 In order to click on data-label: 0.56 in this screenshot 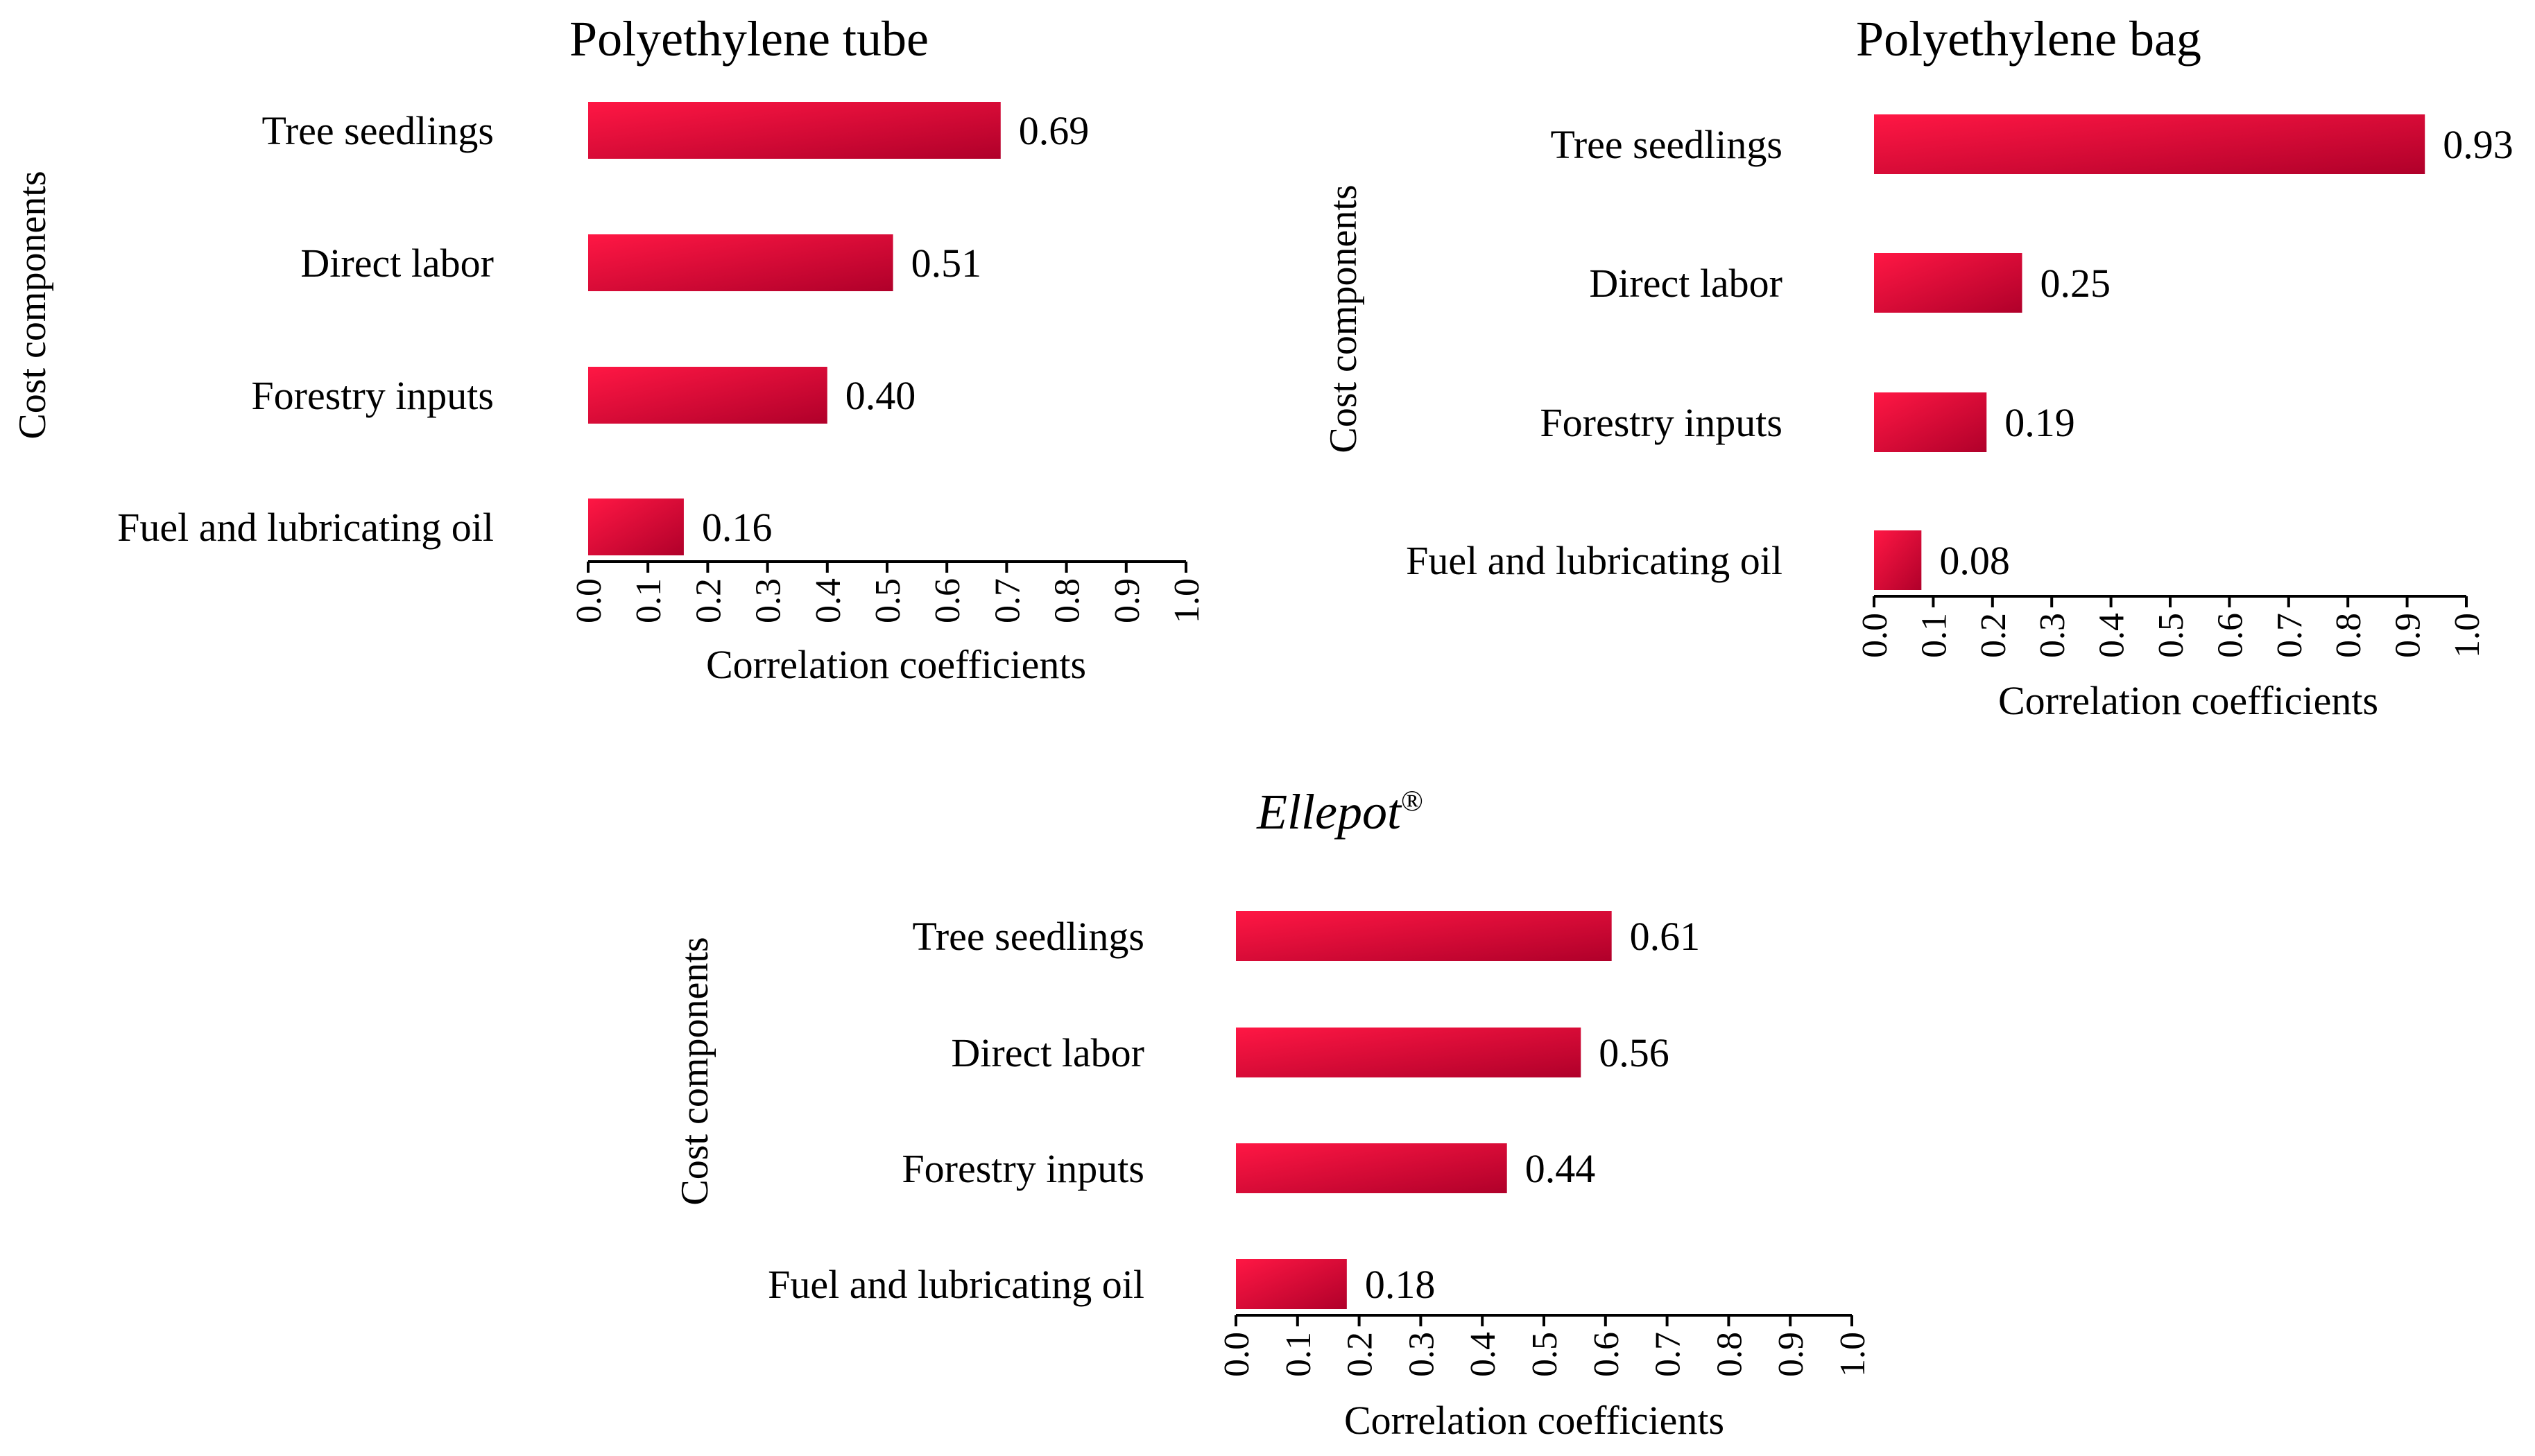, I will do `click(1634, 1052)`.